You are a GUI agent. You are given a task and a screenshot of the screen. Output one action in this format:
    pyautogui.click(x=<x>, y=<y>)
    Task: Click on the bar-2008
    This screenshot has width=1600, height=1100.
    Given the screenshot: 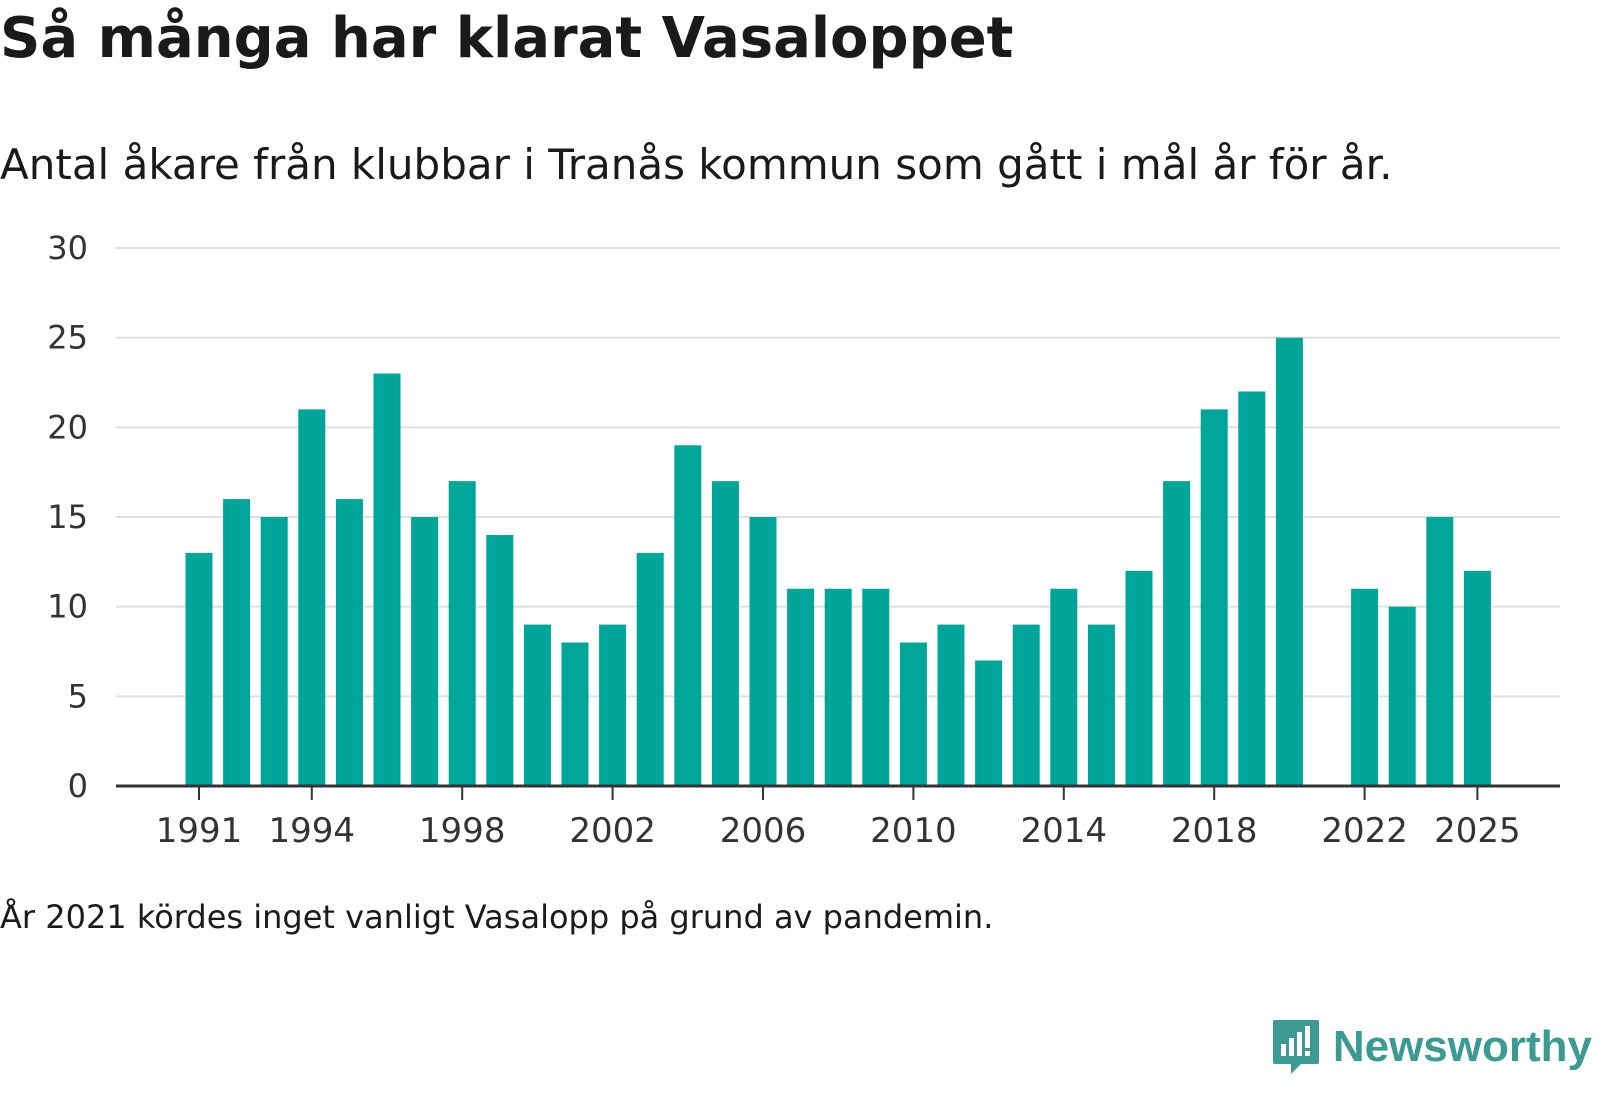 What is the action you would take?
    pyautogui.click(x=838, y=687)
    